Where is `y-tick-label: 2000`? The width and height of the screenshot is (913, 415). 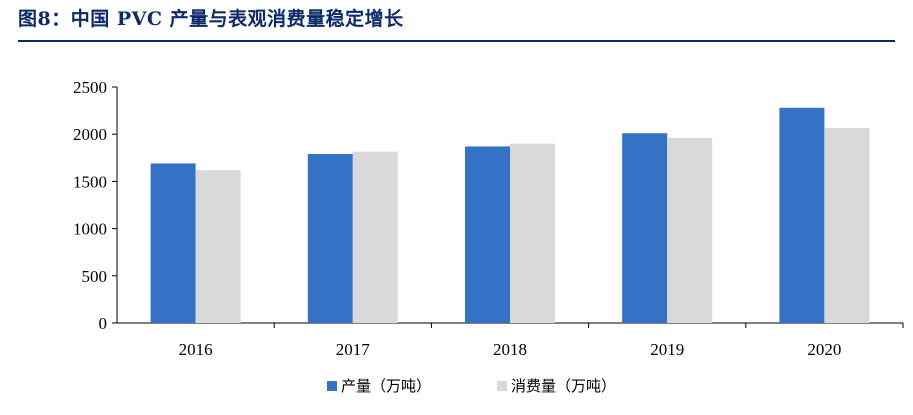 y-tick-label: 2000 is located at coordinates (90, 134).